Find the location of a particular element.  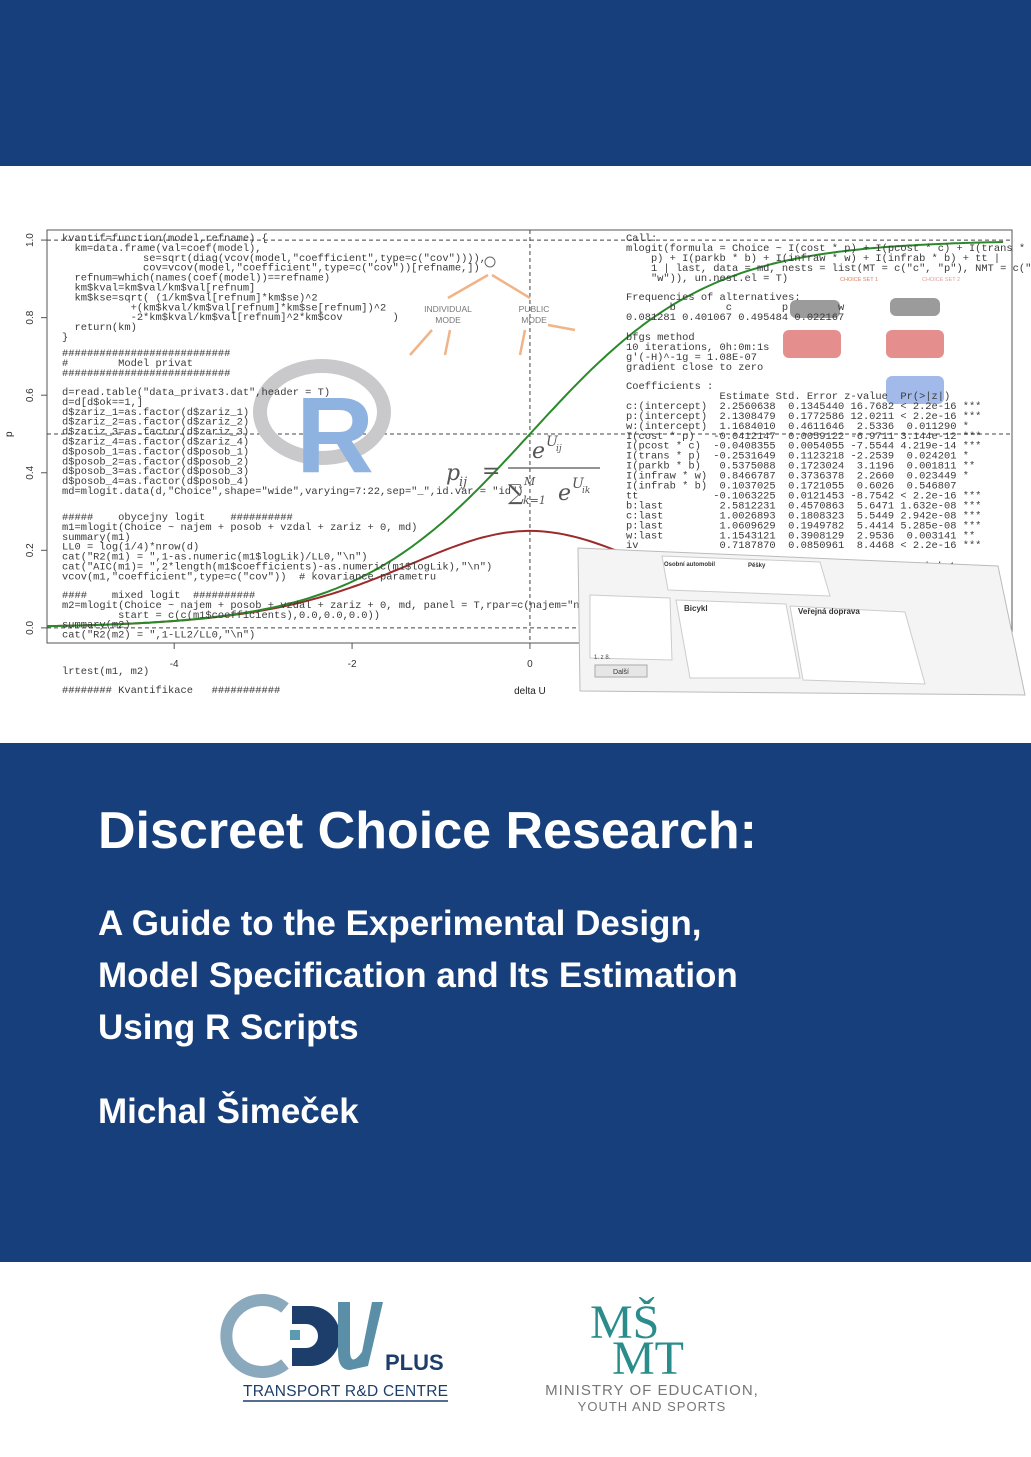

y-tick-label: 0.0 is located at coordinates (30, 627).